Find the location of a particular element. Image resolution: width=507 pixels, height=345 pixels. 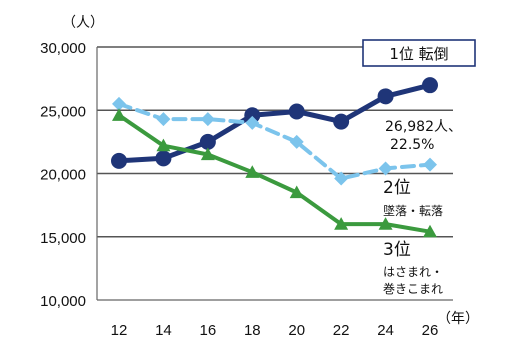

y-axis-unit: （人） is located at coordinates (83, 23).